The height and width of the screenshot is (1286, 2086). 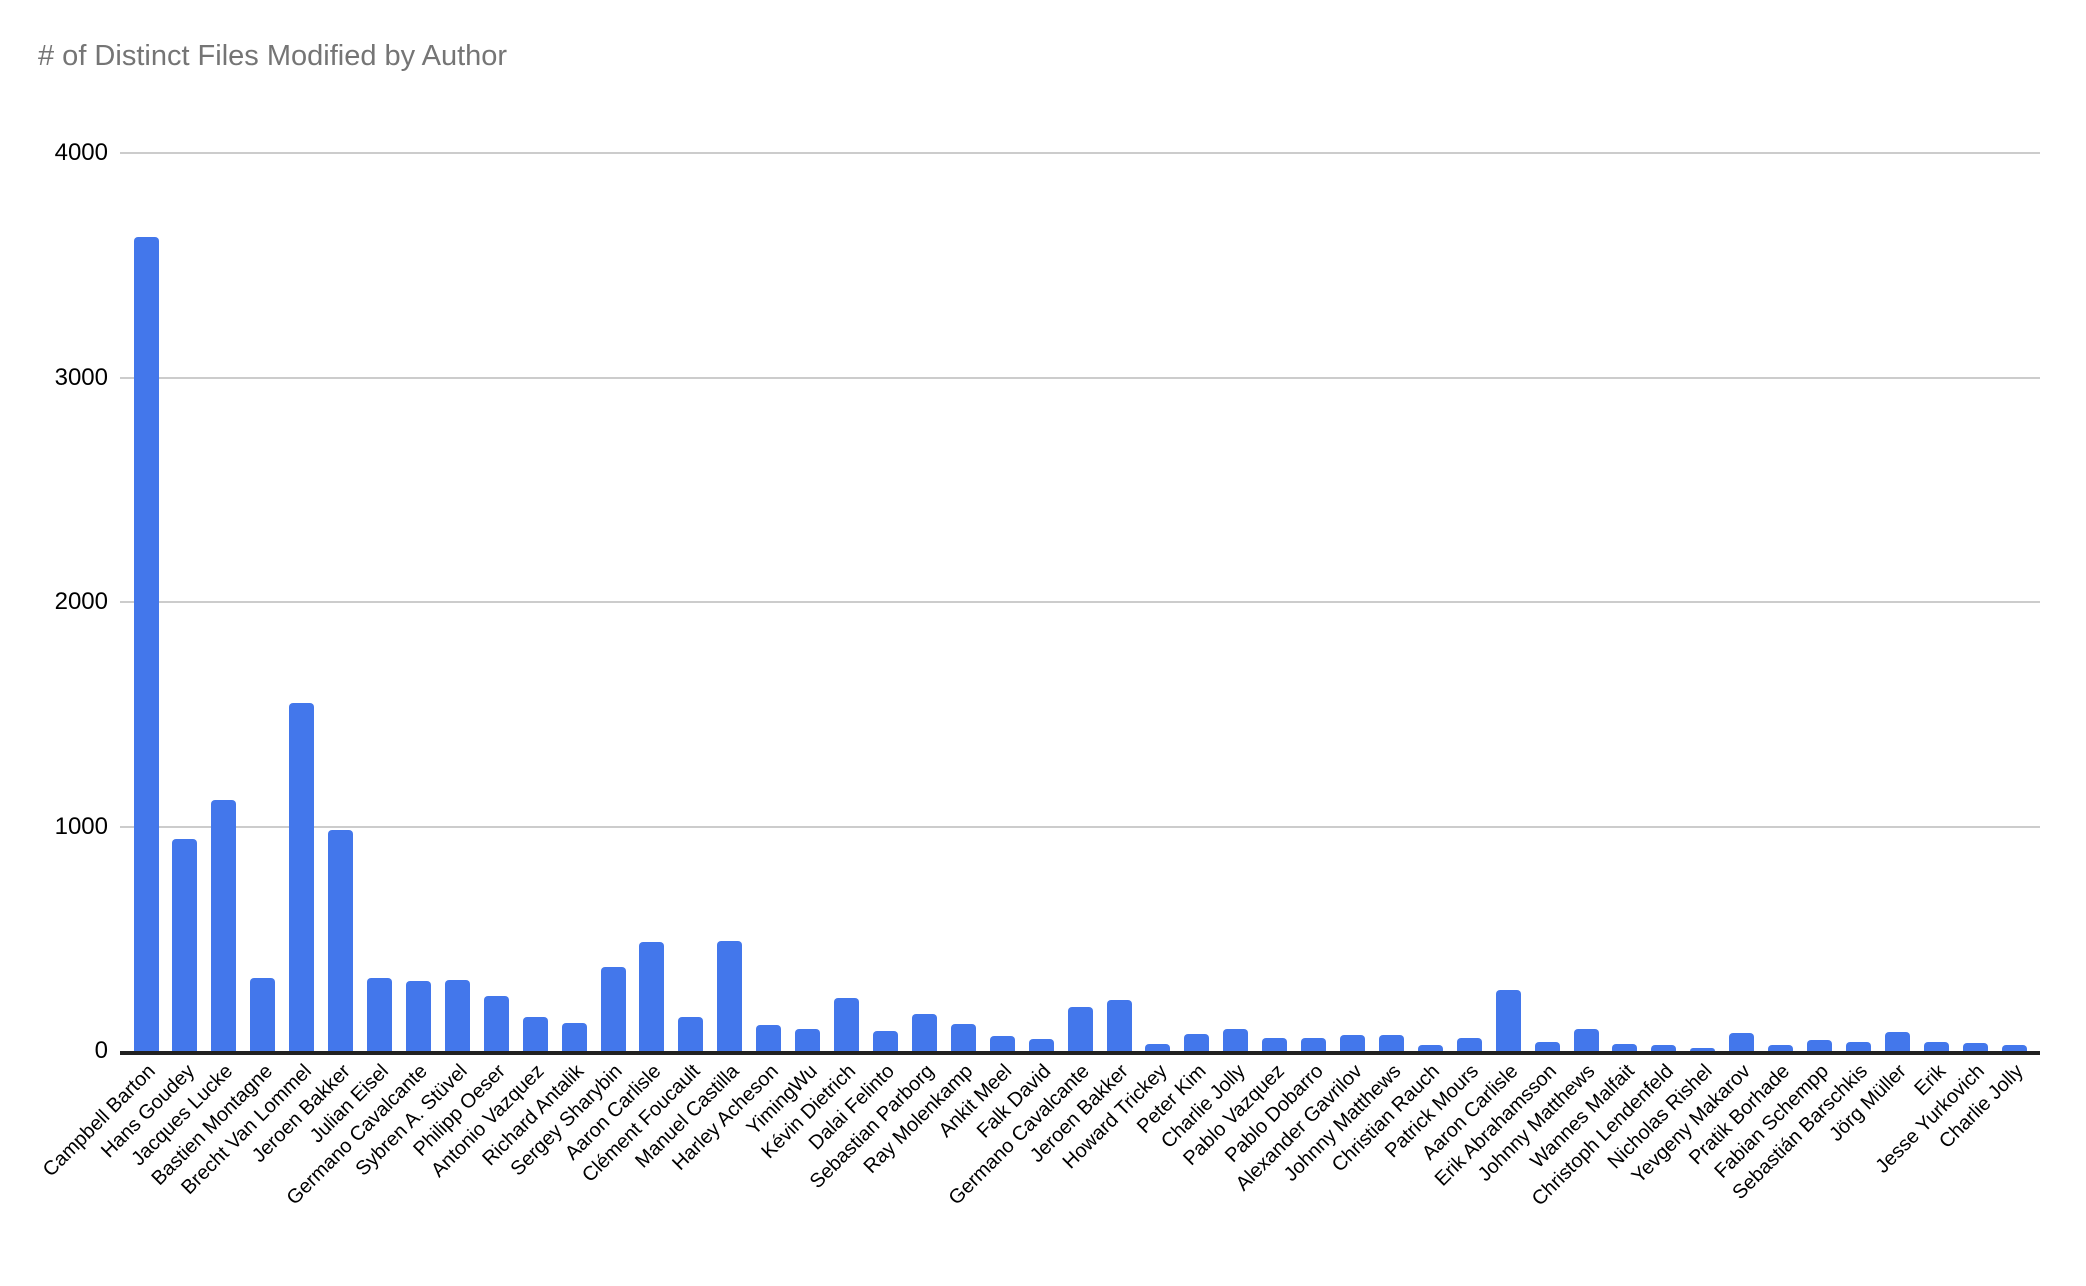 I want to click on y-tick-label: 3000, so click(x=81, y=377).